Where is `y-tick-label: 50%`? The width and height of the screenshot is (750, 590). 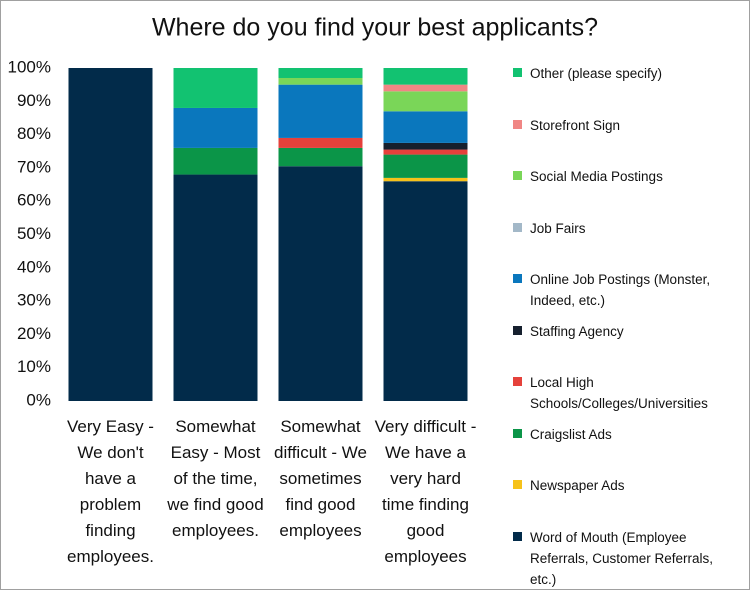 y-tick-label: 50% is located at coordinates (34, 233).